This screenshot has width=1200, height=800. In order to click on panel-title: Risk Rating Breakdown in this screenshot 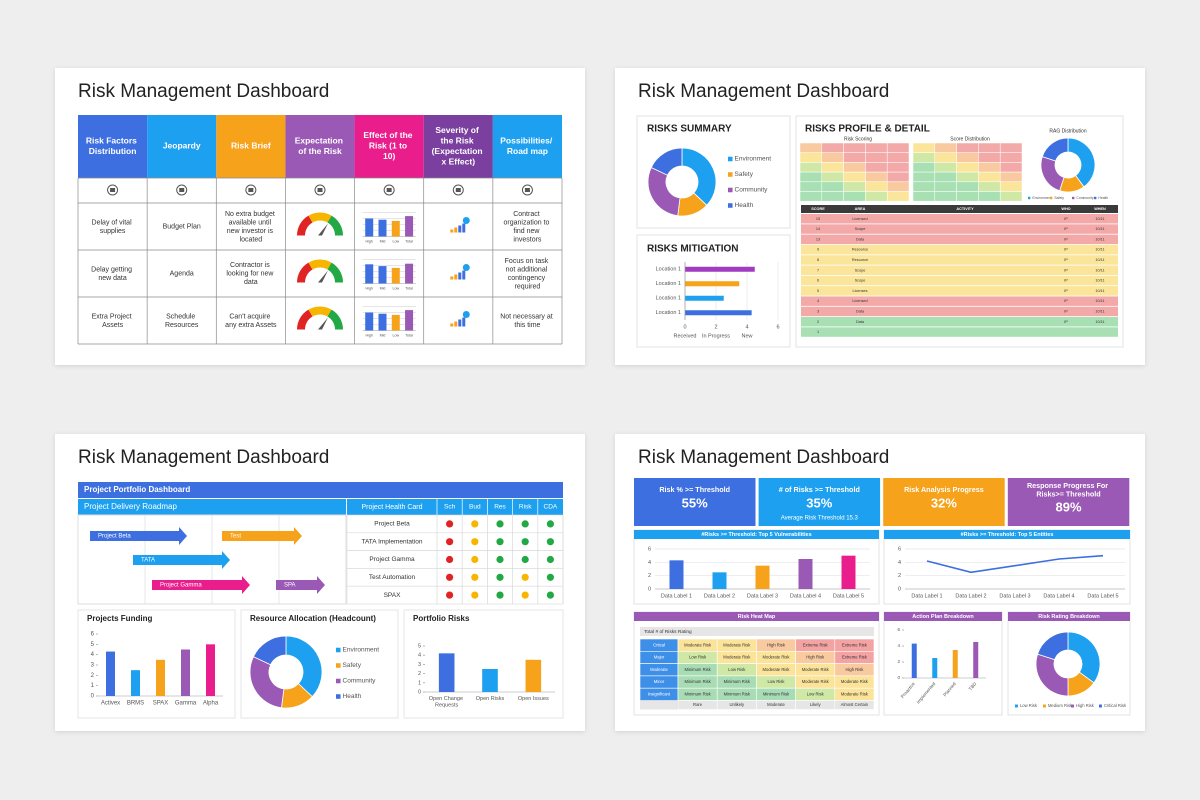, I will do `click(1069, 617)`.